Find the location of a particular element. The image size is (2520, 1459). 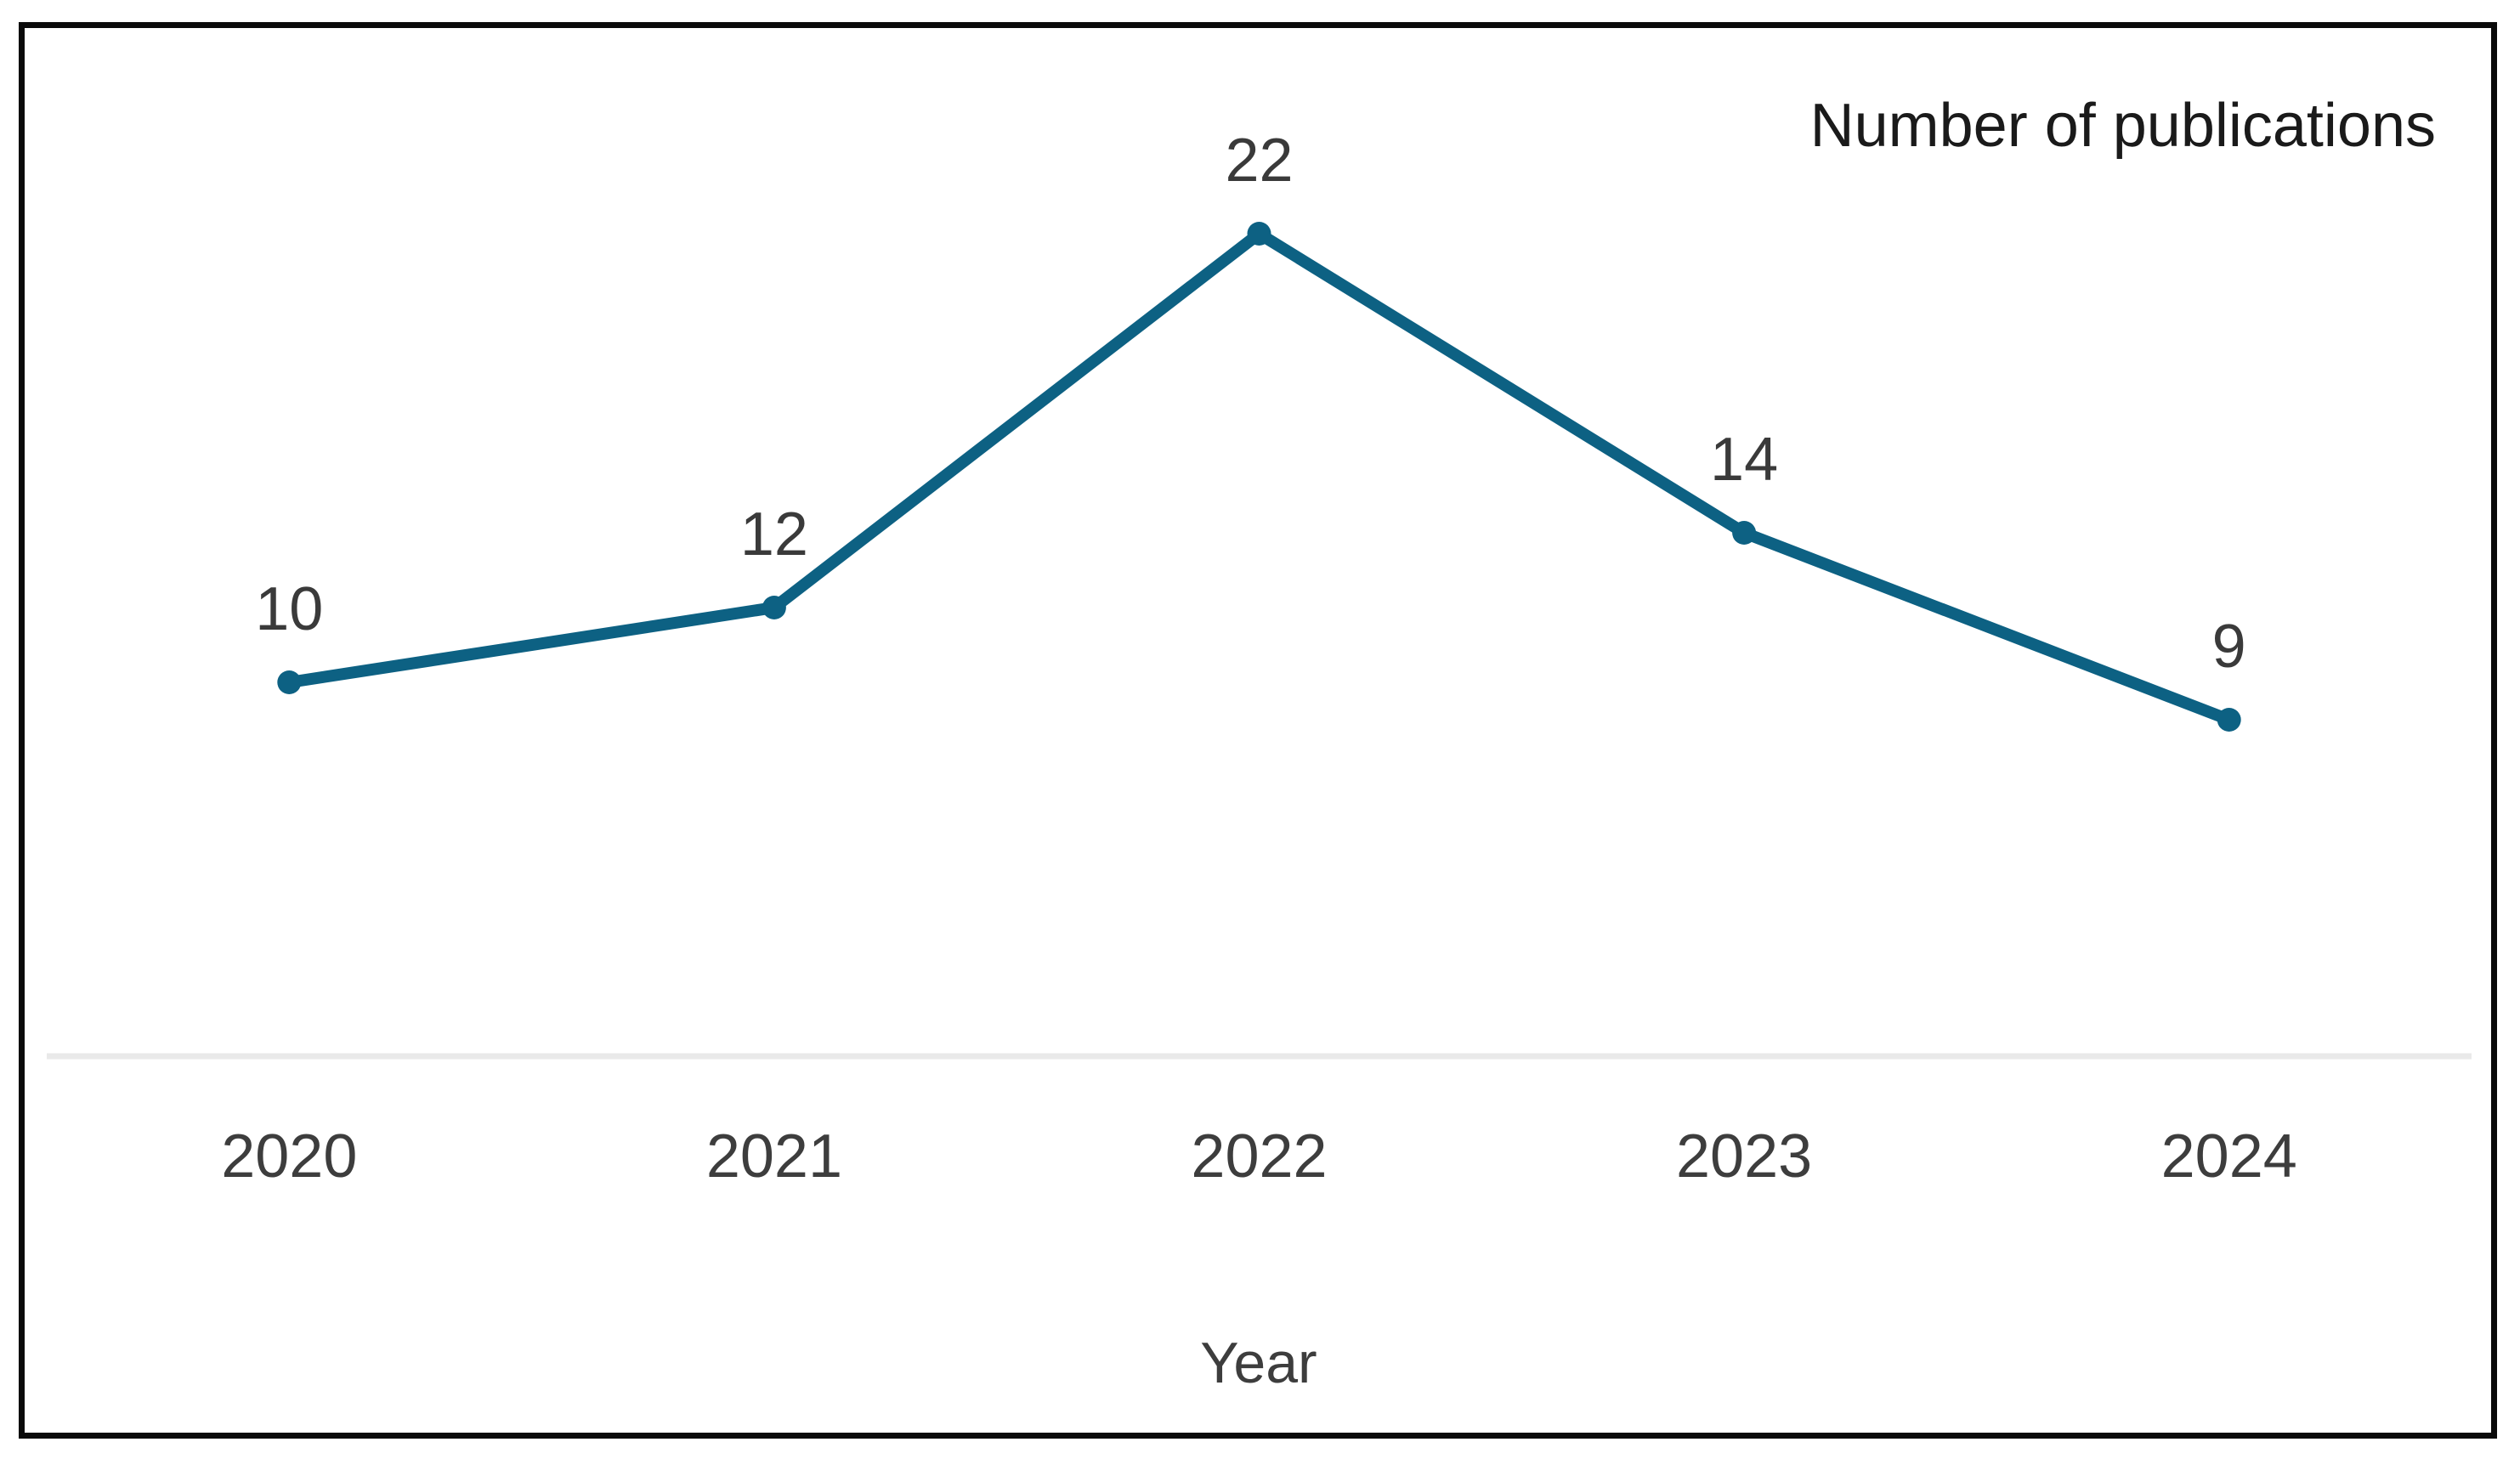

x-tick-label-2024: 2024 is located at coordinates (2229, 1156).